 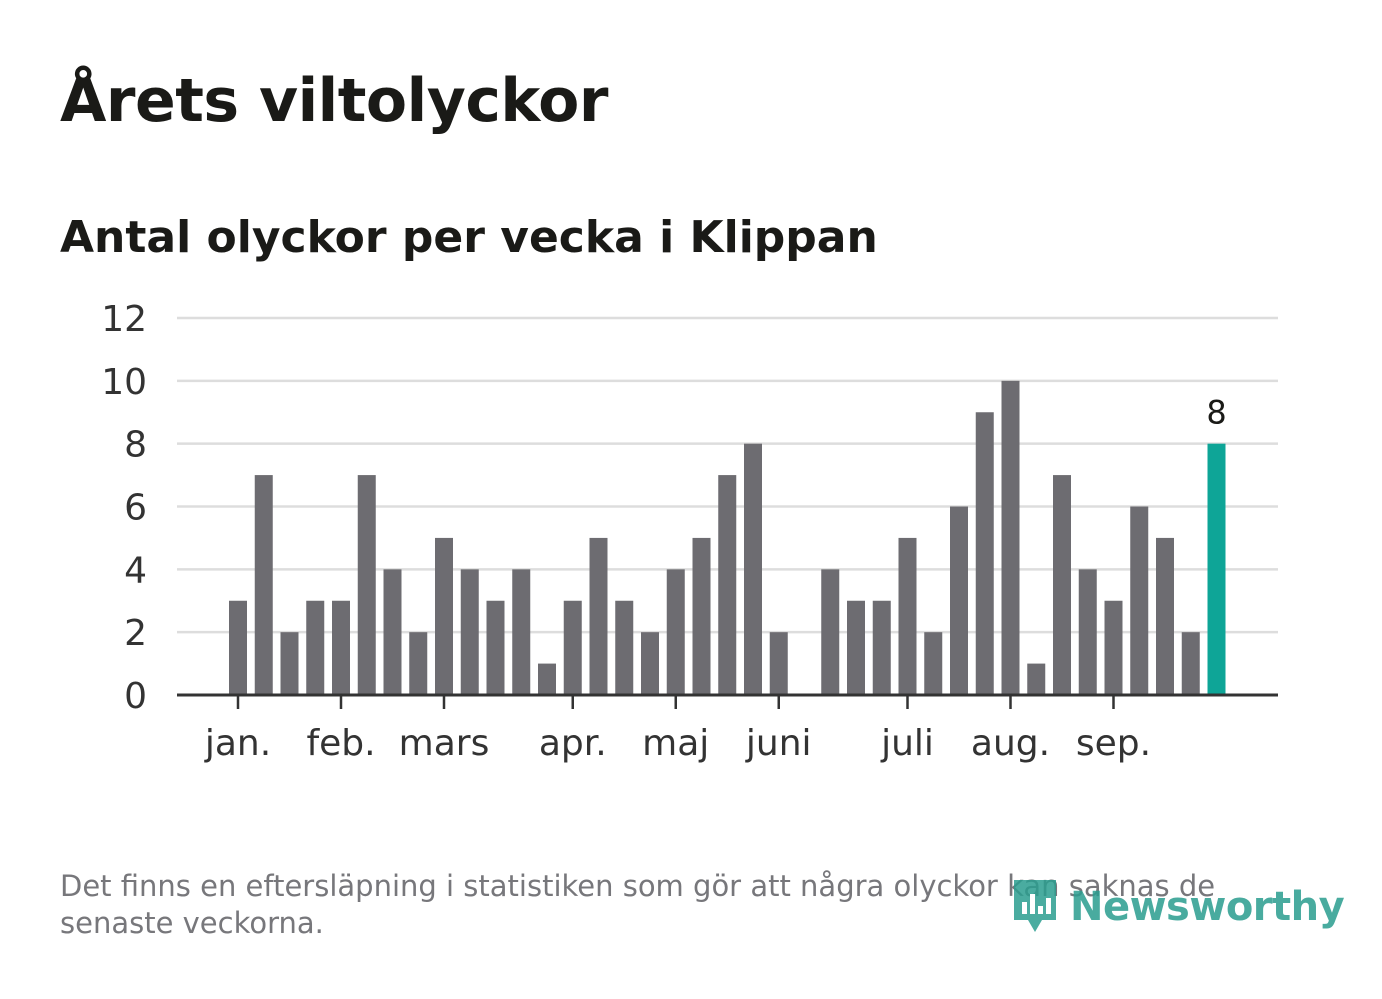 I want to click on x-tick-label-juli: juli, so click(x=907, y=743).